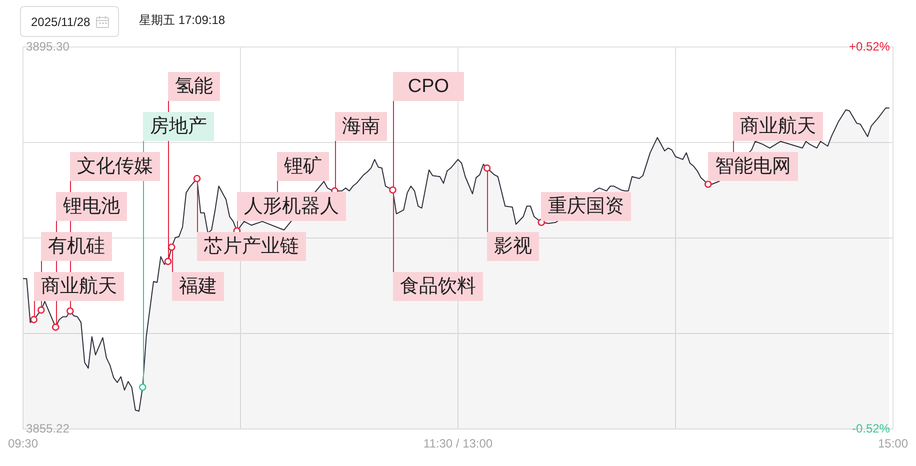  Describe the element at coordinates (291, 206) in the screenshot. I see `annotation: 人形机器人` at that location.